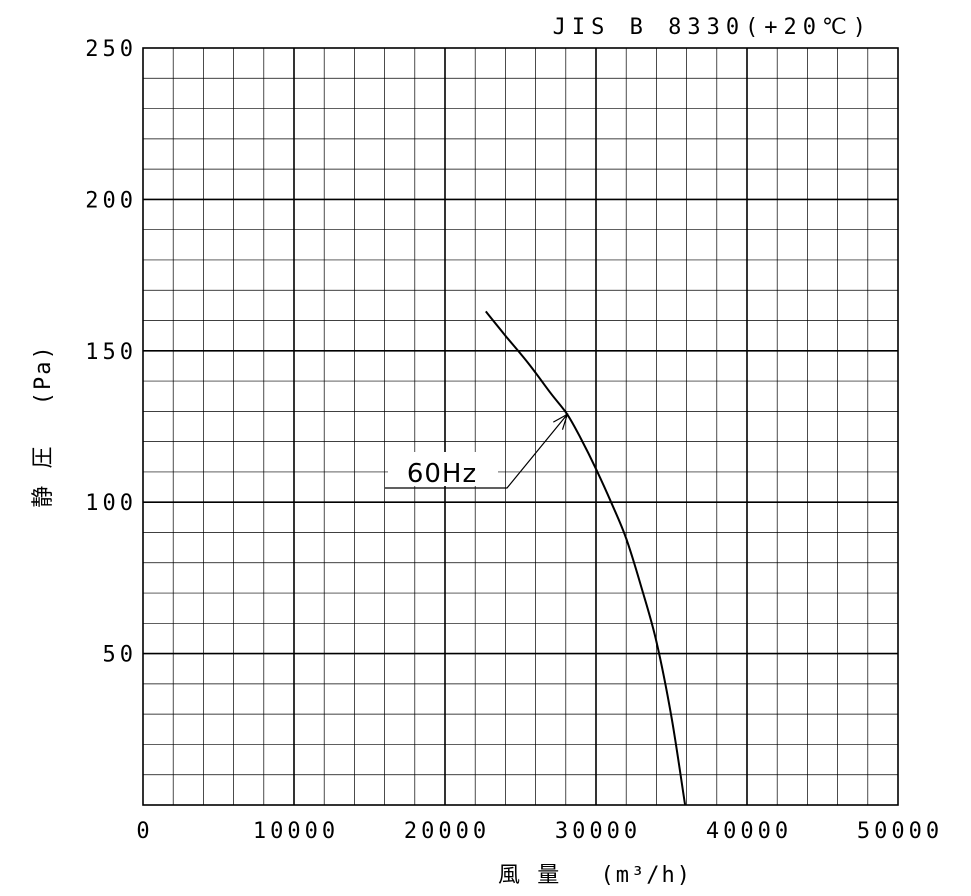  Describe the element at coordinates (296, 831) in the screenshot. I see `x-tick-label: 10000` at that location.